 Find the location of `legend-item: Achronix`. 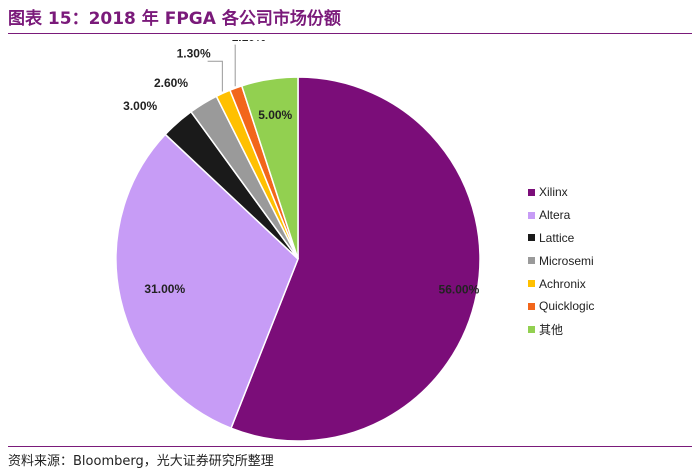

legend-item: Achronix is located at coordinates (561, 283).